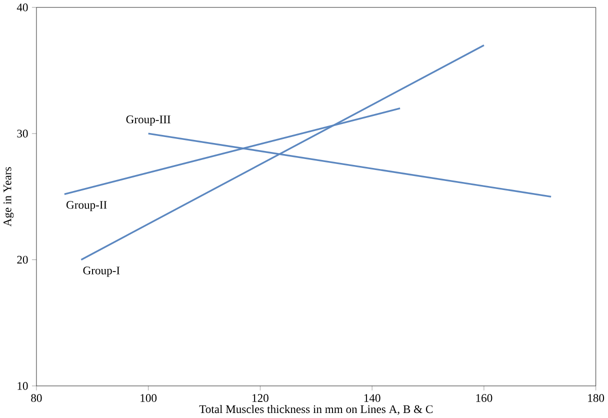 Image resolution: width=608 pixels, height=418 pixels. Describe the element at coordinates (316, 409) in the screenshot. I see `x-axis-title: Total Muscles thickness in mm on Lines A, B & C` at that location.